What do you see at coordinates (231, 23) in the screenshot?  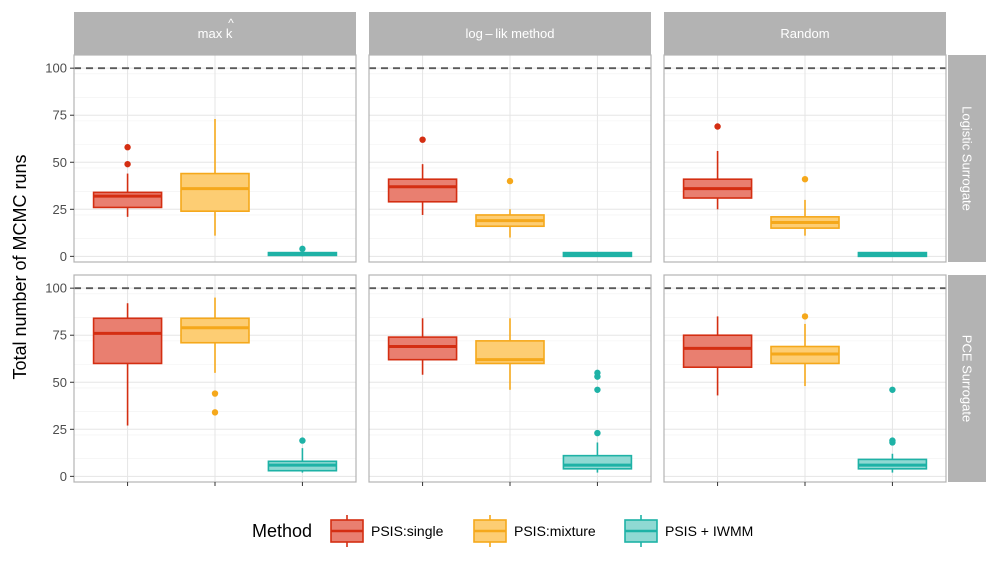 I see `column-strip-hat: ^` at bounding box center [231, 23].